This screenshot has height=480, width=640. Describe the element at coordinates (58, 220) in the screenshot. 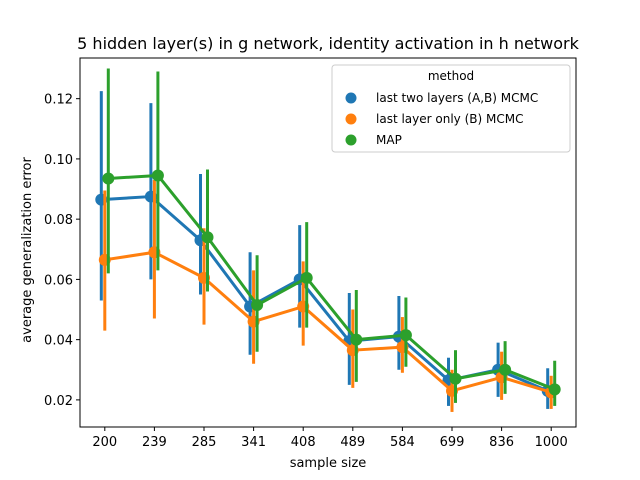

I see `y-tick-label-0.08: 0.08` at that location.